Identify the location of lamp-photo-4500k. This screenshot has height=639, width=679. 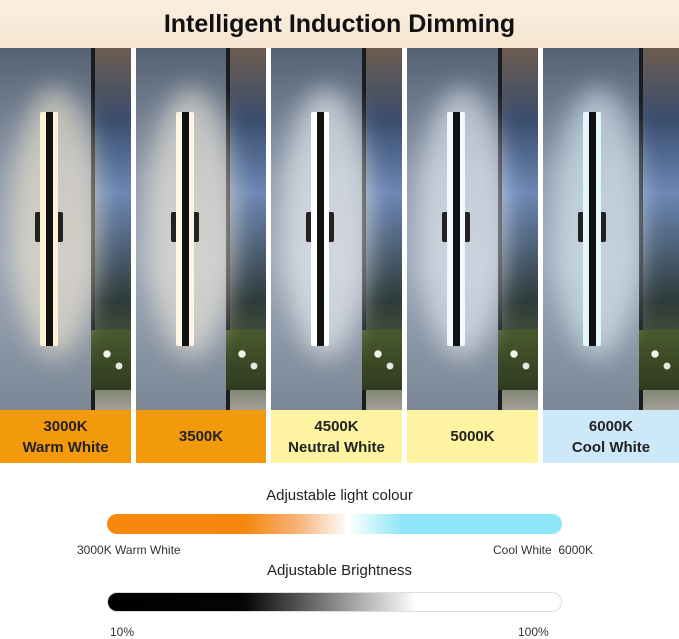
(336, 229).